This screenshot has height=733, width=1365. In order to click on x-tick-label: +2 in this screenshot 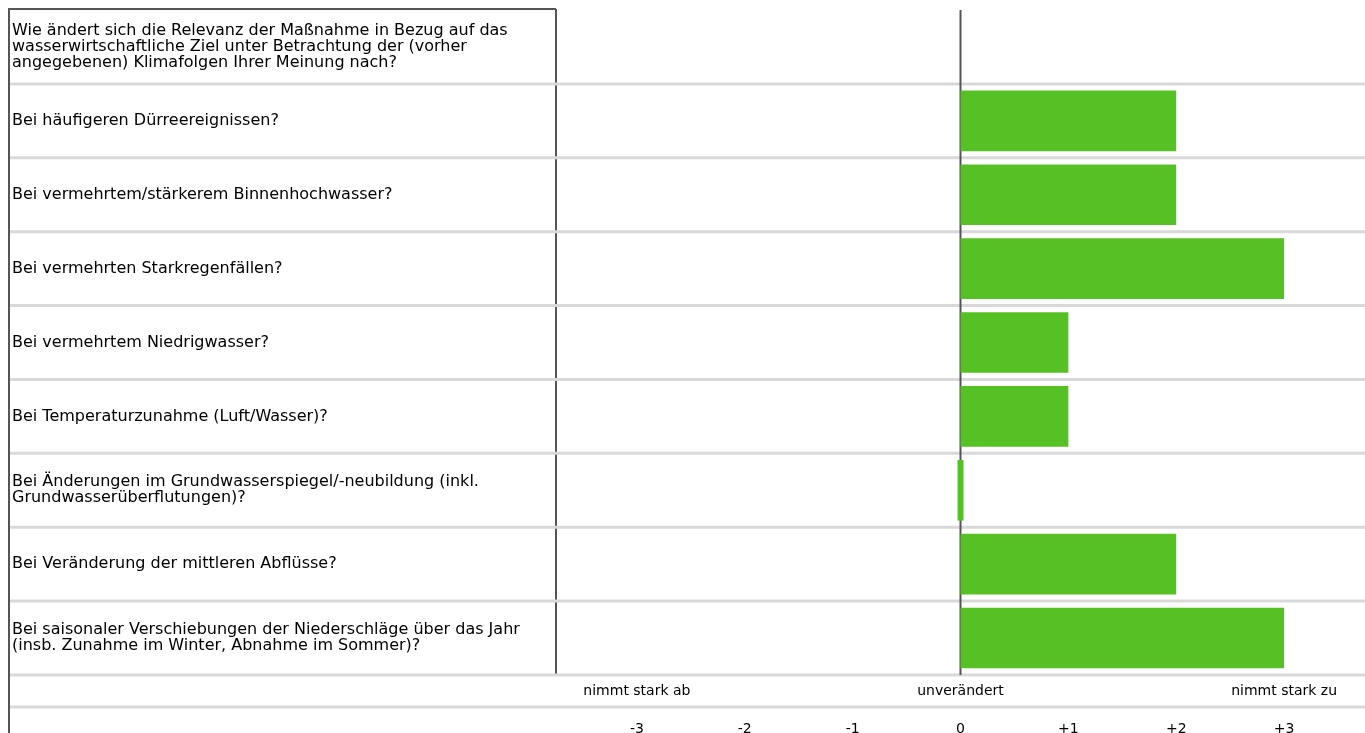, I will do `click(1176, 726)`.